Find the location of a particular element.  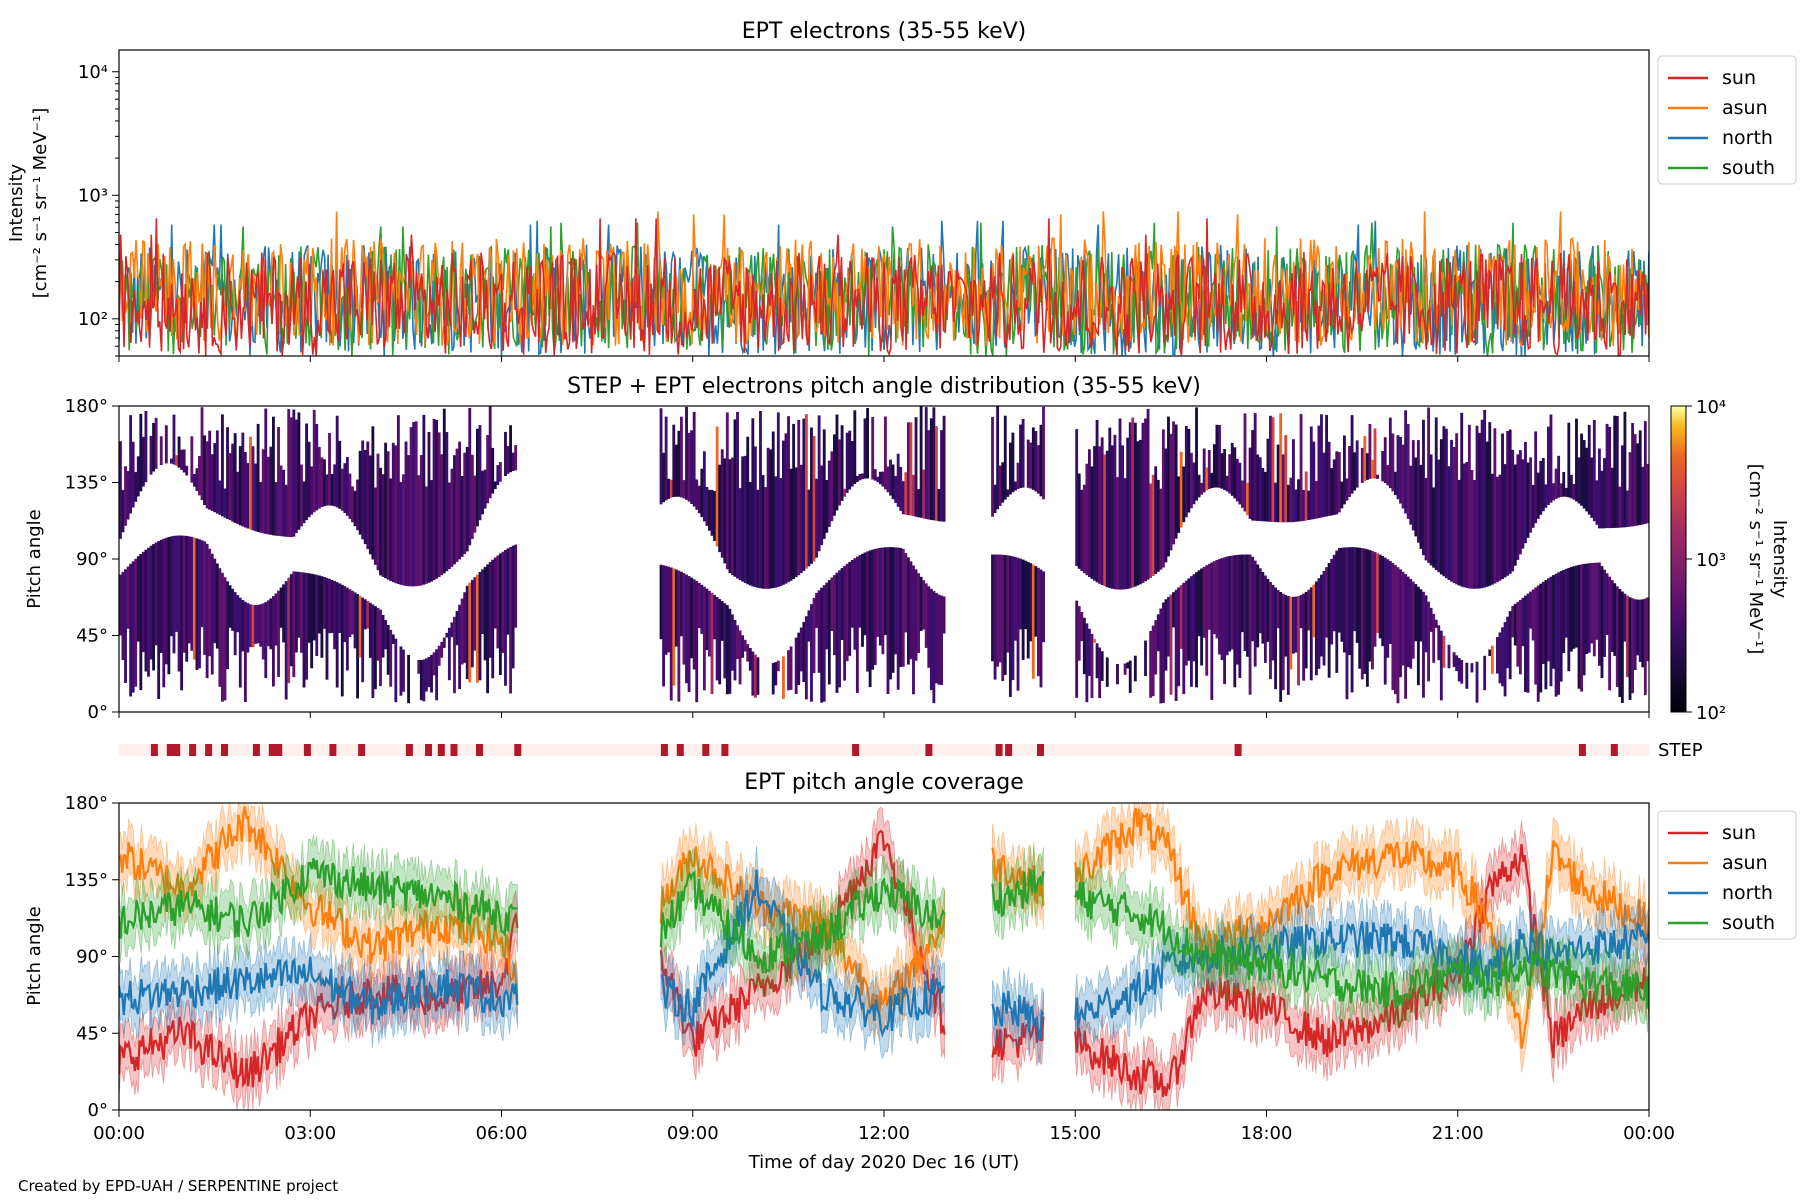

xtick-label: 06:00 is located at coordinates (502, 1133).